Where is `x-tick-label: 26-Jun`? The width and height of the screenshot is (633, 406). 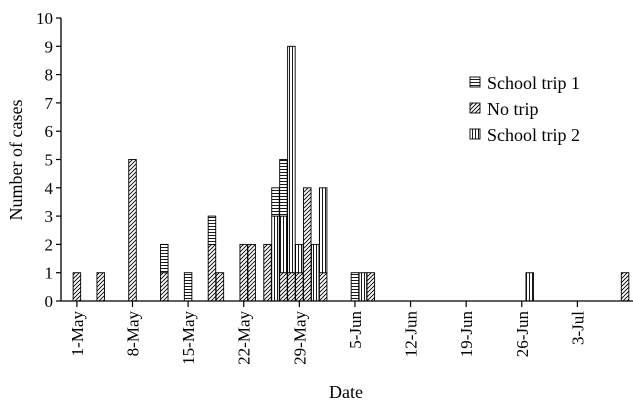 x-tick-label: 26-Jun is located at coordinates (522, 334).